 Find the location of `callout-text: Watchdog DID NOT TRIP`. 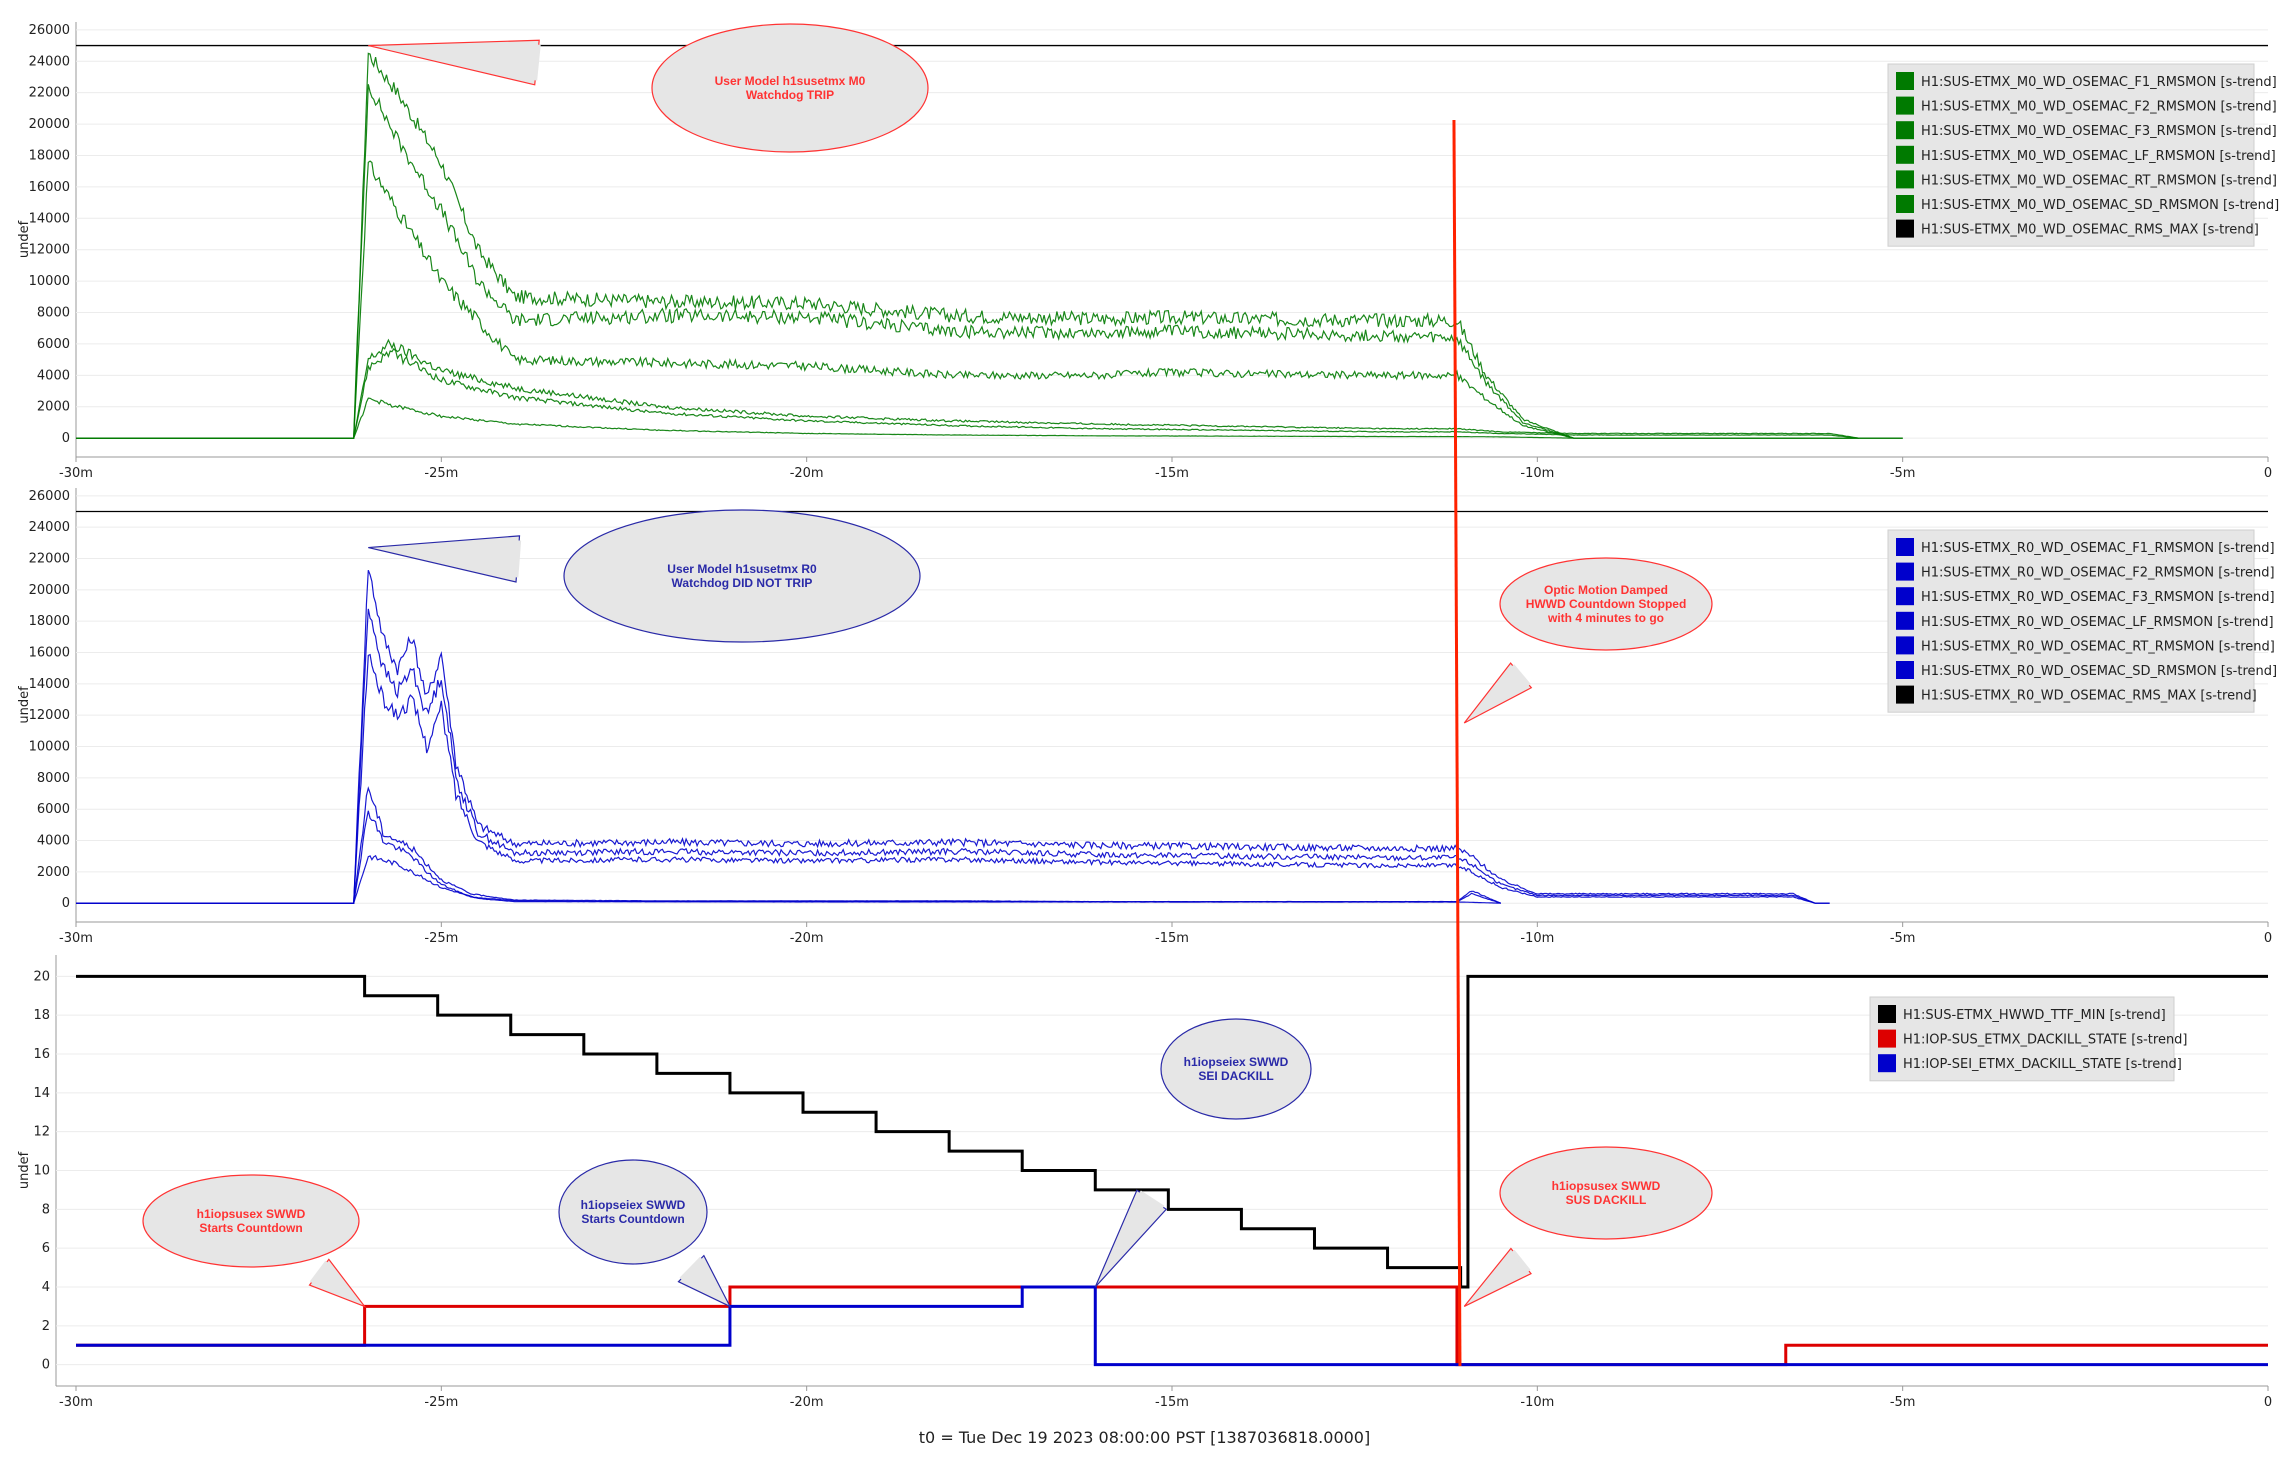

callout-text: Watchdog DID NOT TRIP is located at coordinates (742, 583).